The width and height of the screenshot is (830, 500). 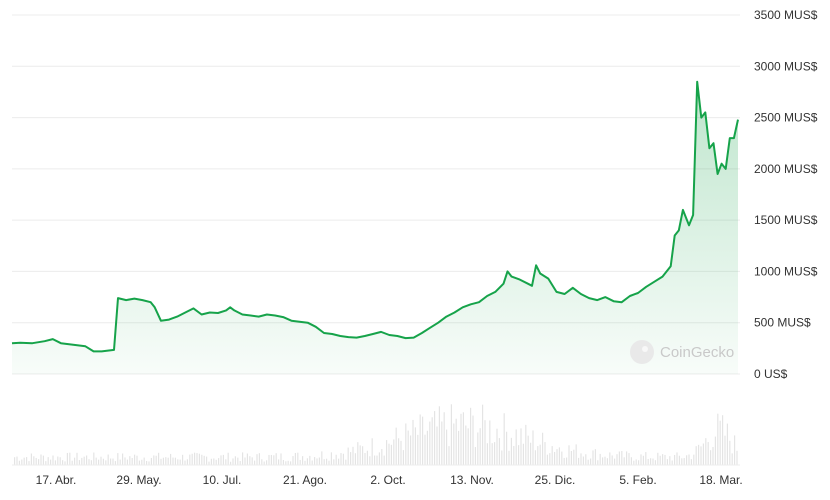 What do you see at coordinates (305, 480) in the screenshot?
I see `x-tick-label: 21. Ago.` at bounding box center [305, 480].